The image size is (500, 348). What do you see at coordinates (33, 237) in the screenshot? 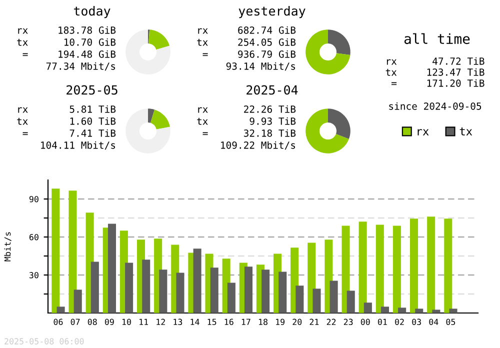
I see `y-tick-label: 60` at bounding box center [33, 237].